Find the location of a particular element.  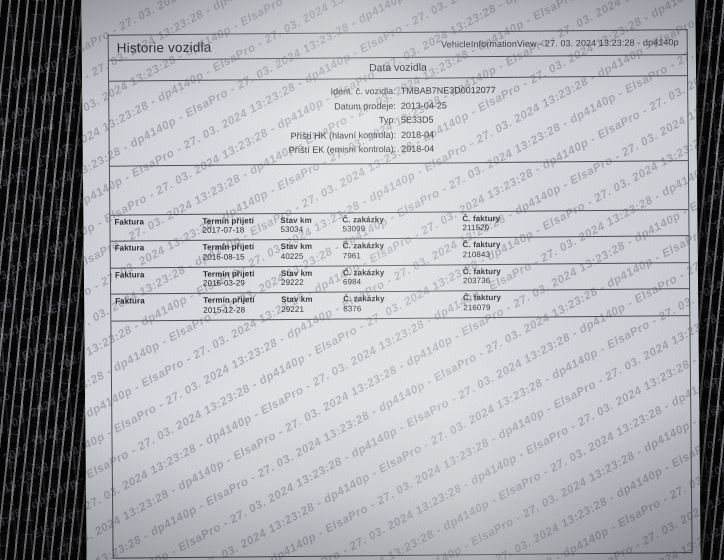

table-cell: Stav km 29221 is located at coordinates (312, 304).